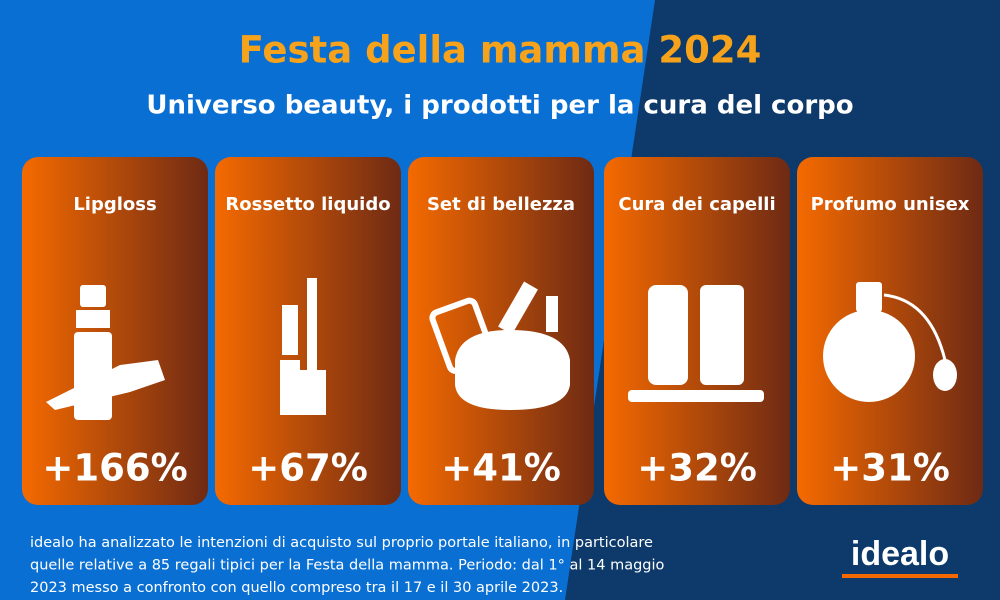 This screenshot has width=1000, height=600. What do you see at coordinates (114, 204) in the screenshot?
I see `card-label: Lipgloss` at bounding box center [114, 204].